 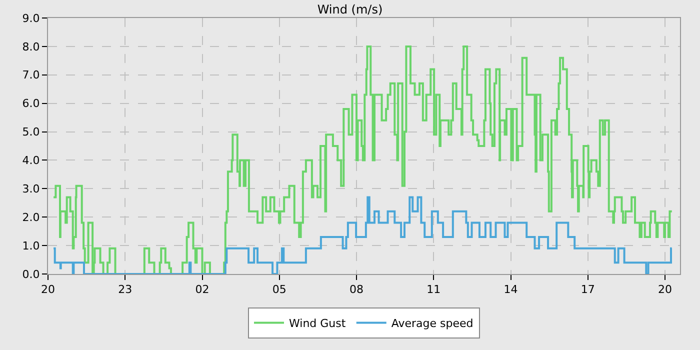 What do you see at coordinates (31, 132) in the screenshot?
I see `y-tick-label: 5.0` at bounding box center [31, 132].